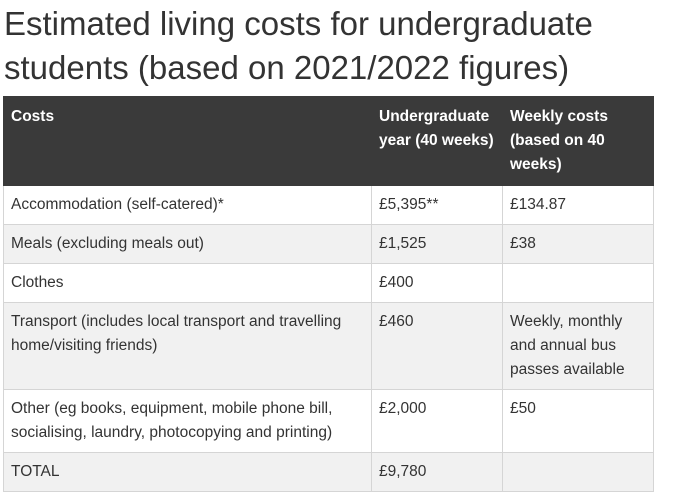 This screenshot has width=676, height=500. Describe the element at coordinates (578, 244) in the screenshot. I see `table-cell: £38` at that location.